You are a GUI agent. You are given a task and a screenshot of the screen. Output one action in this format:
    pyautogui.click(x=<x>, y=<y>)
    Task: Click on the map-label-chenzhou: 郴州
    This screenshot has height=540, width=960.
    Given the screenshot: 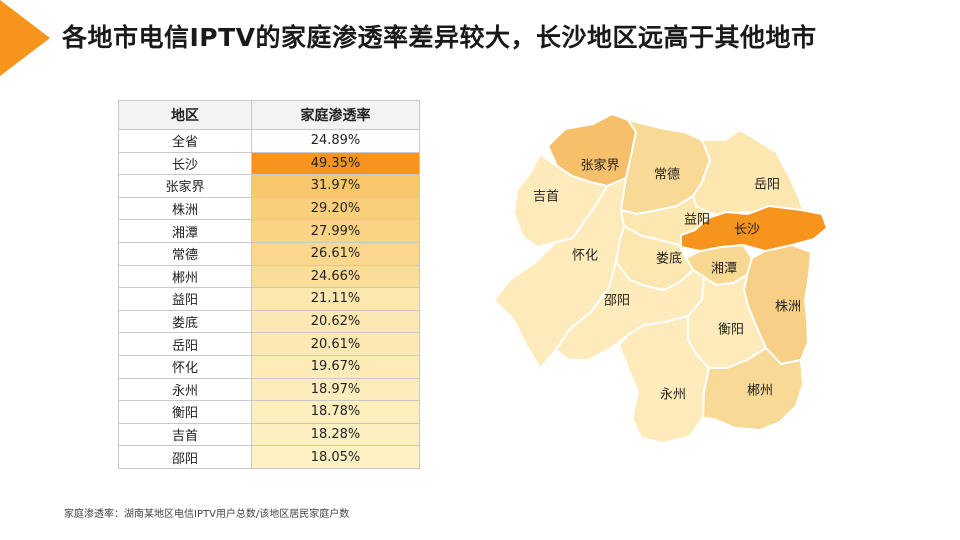 What is the action you would take?
    pyautogui.click(x=760, y=391)
    